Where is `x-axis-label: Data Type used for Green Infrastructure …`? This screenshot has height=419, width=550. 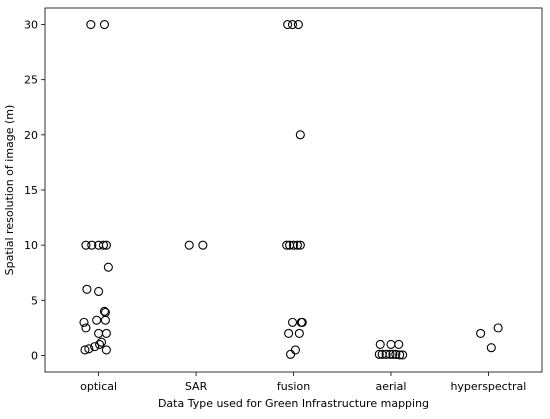
x-axis-label: Data Type used for Green Infrastructure … is located at coordinates (293, 403).